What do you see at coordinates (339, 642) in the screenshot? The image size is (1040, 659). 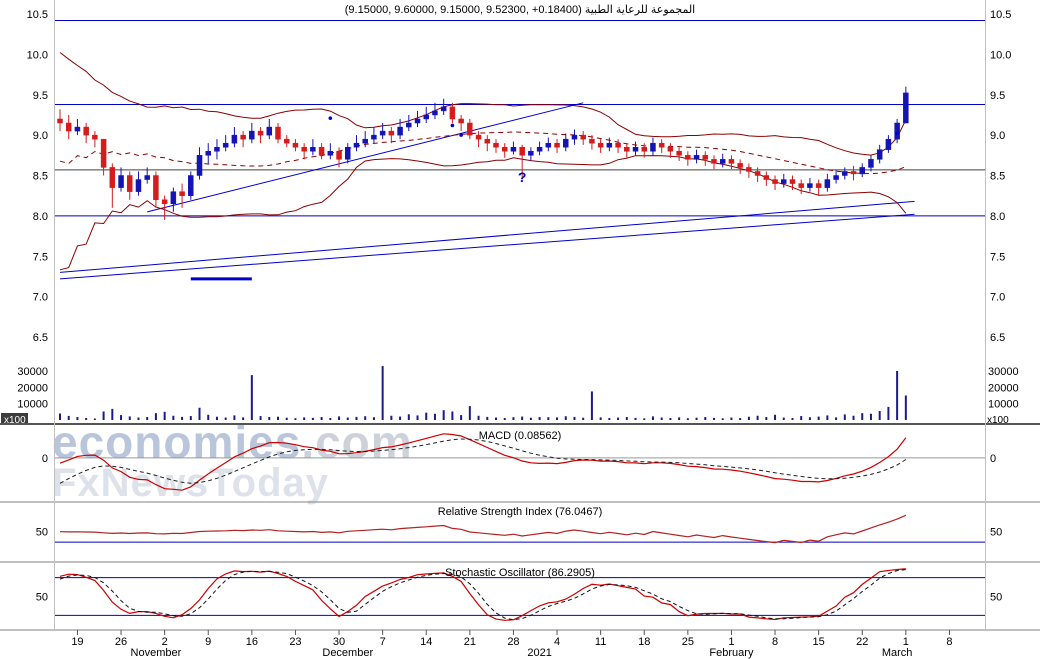 I see `date-label: 30` at bounding box center [339, 642].